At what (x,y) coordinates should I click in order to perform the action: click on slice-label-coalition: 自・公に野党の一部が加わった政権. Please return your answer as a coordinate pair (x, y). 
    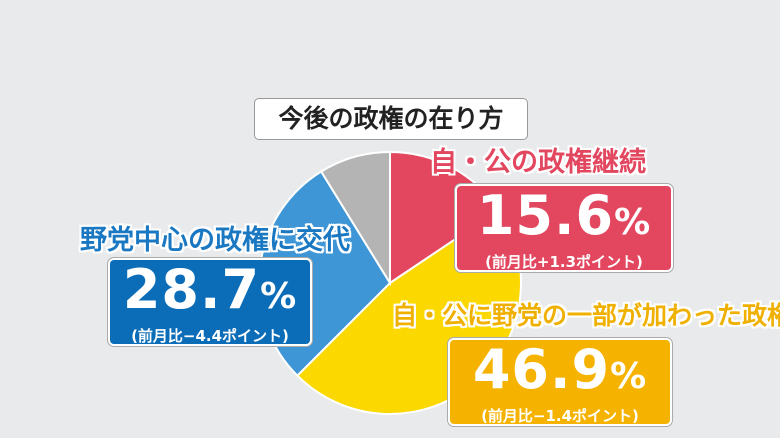
    Looking at the image, I should click on (586, 315).